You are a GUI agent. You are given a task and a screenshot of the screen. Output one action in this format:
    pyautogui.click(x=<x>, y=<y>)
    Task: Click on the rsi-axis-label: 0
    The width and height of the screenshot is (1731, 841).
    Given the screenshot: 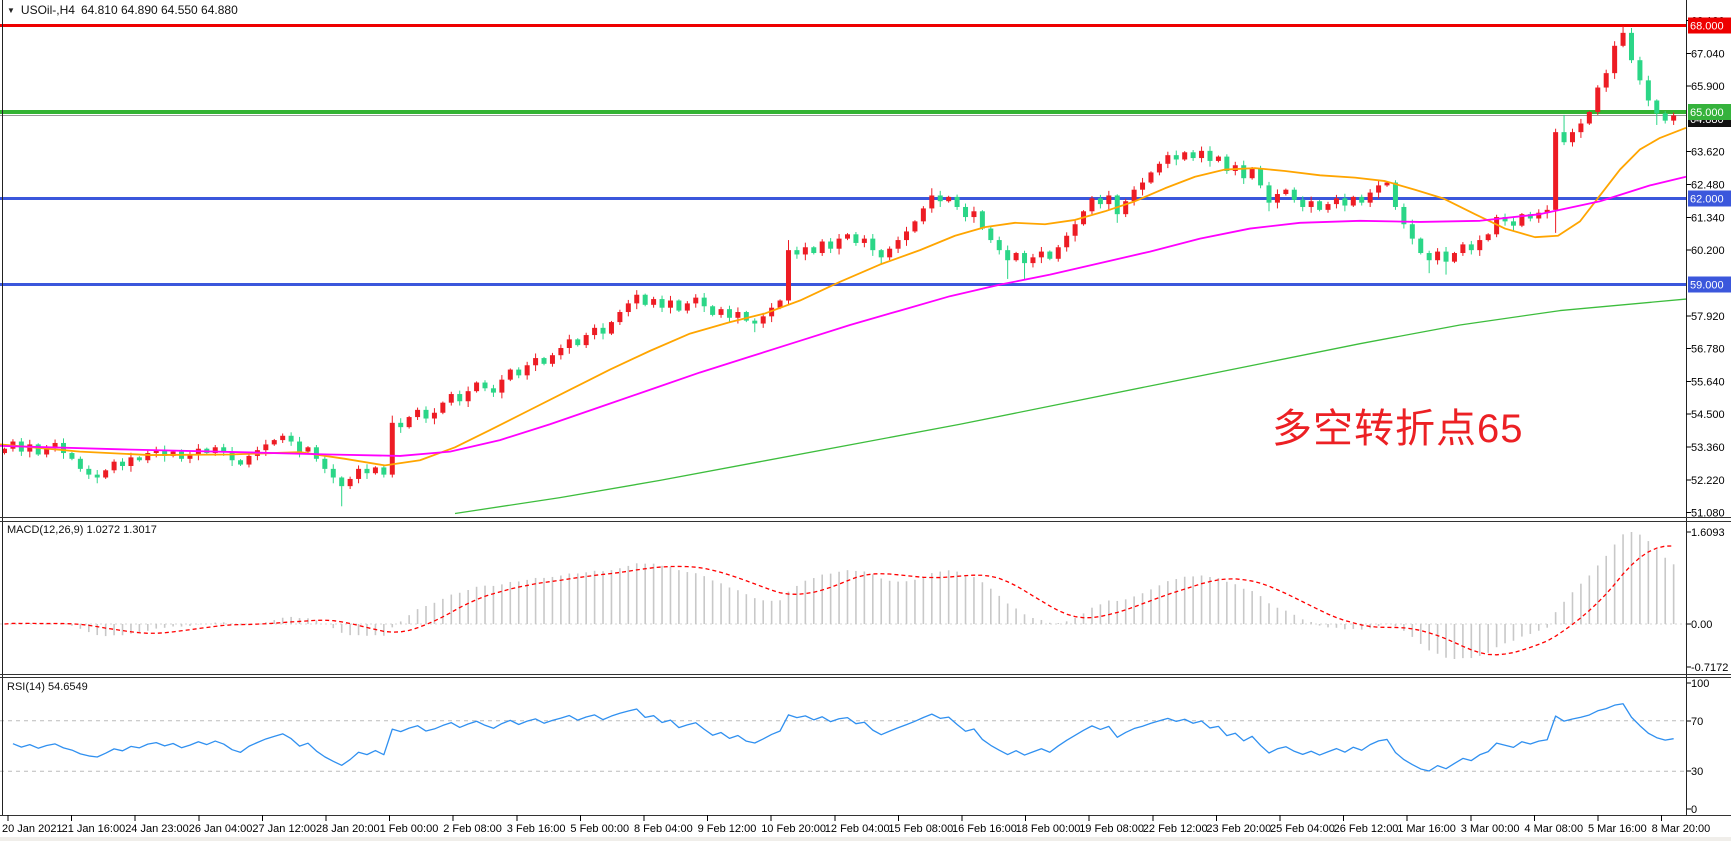 What is the action you would take?
    pyautogui.click(x=1694, y=810)
    